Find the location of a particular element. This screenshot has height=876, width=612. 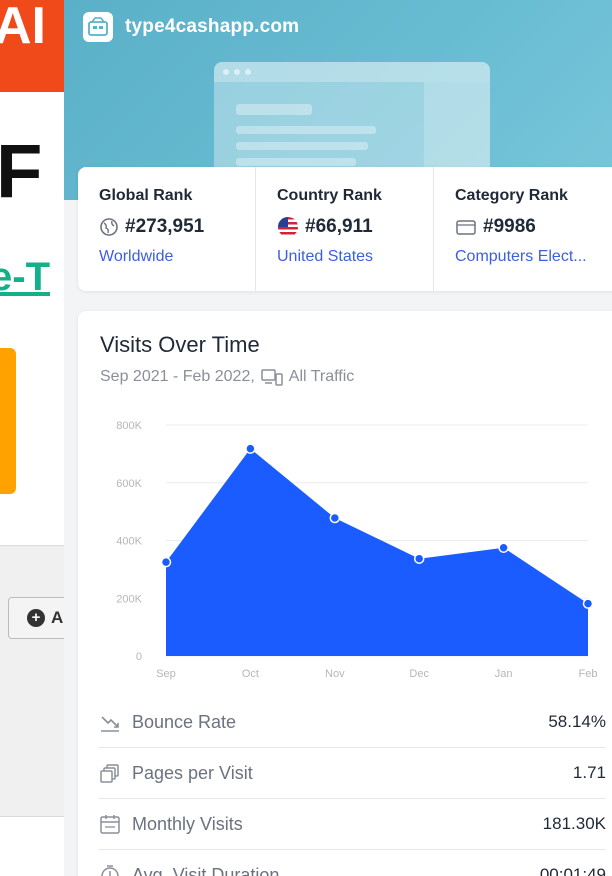

country-rank-link: United States is located at coordinates (325, 256).